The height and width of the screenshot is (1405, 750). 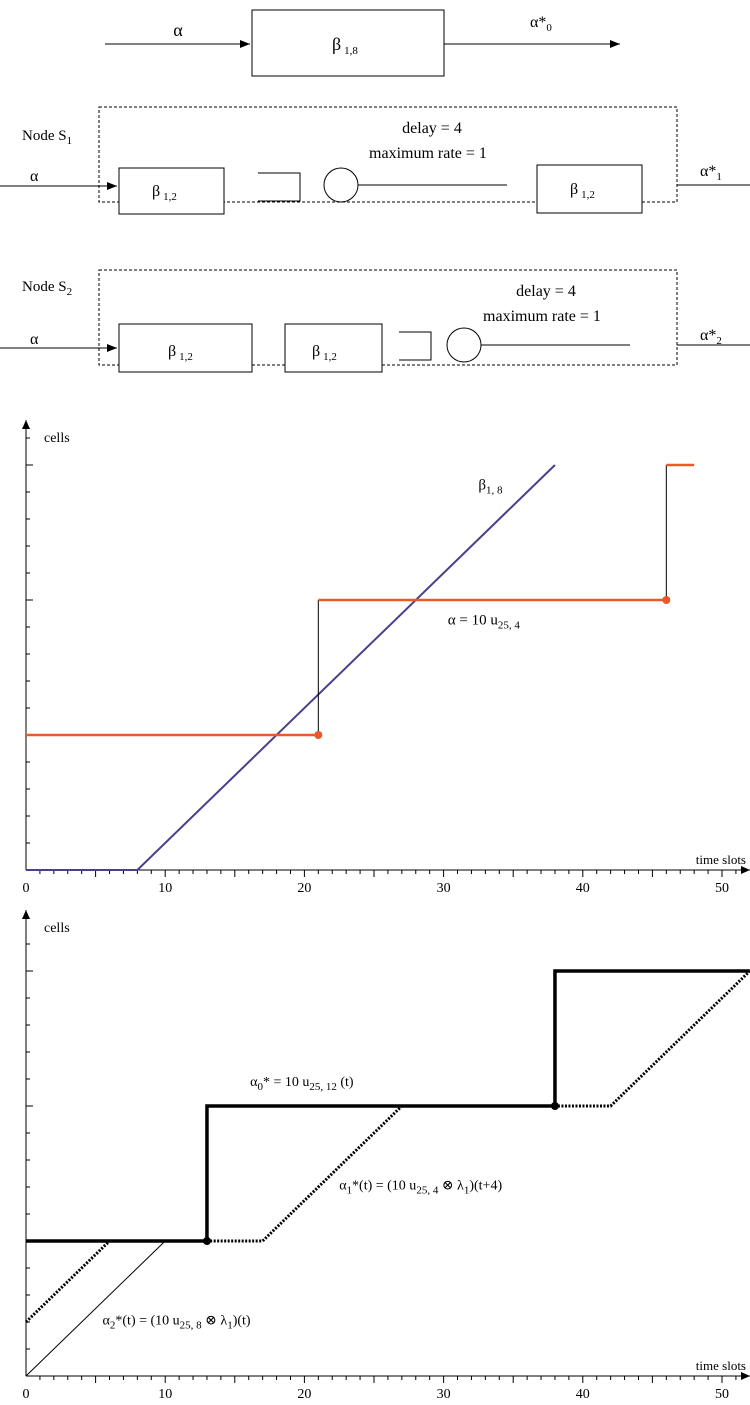 What do you see at coordinates (494, 490) in the screenshot?
I see `beta-label-sub: 1, 8` at bounding box center [494, 490].